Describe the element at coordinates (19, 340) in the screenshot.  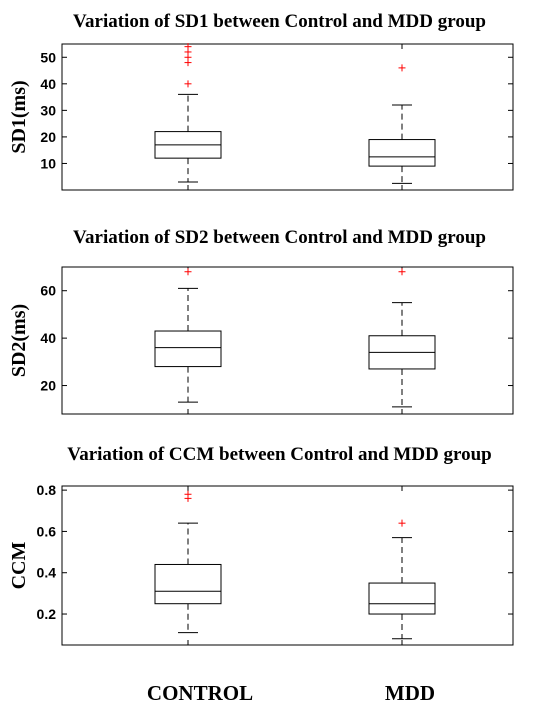
I see `y-axis-label: SD2(ms)` at that location.